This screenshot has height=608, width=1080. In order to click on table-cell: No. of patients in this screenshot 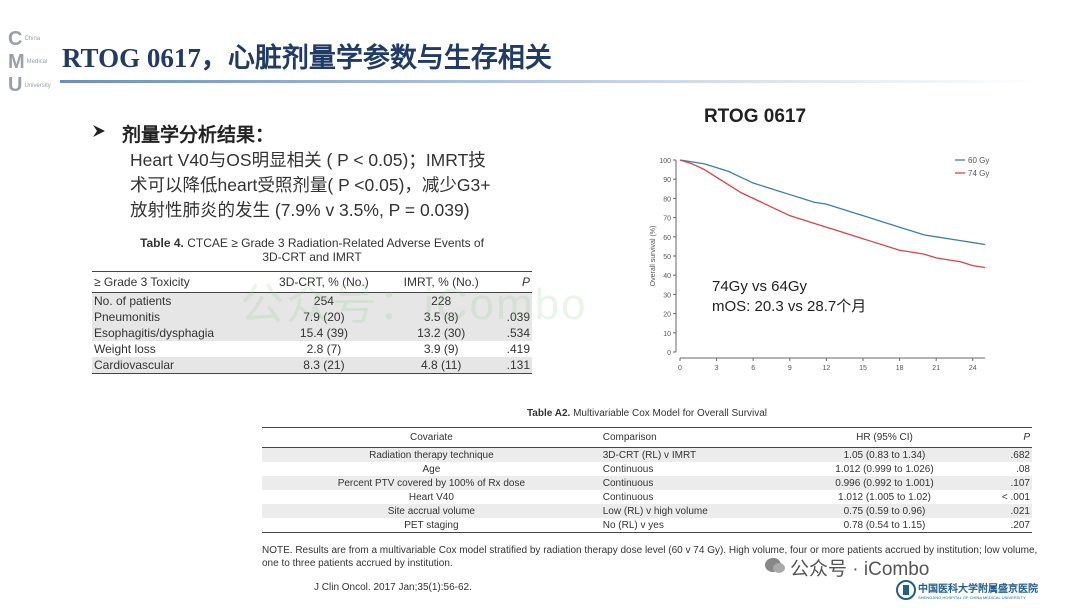, I will do `click(176, 300)`.